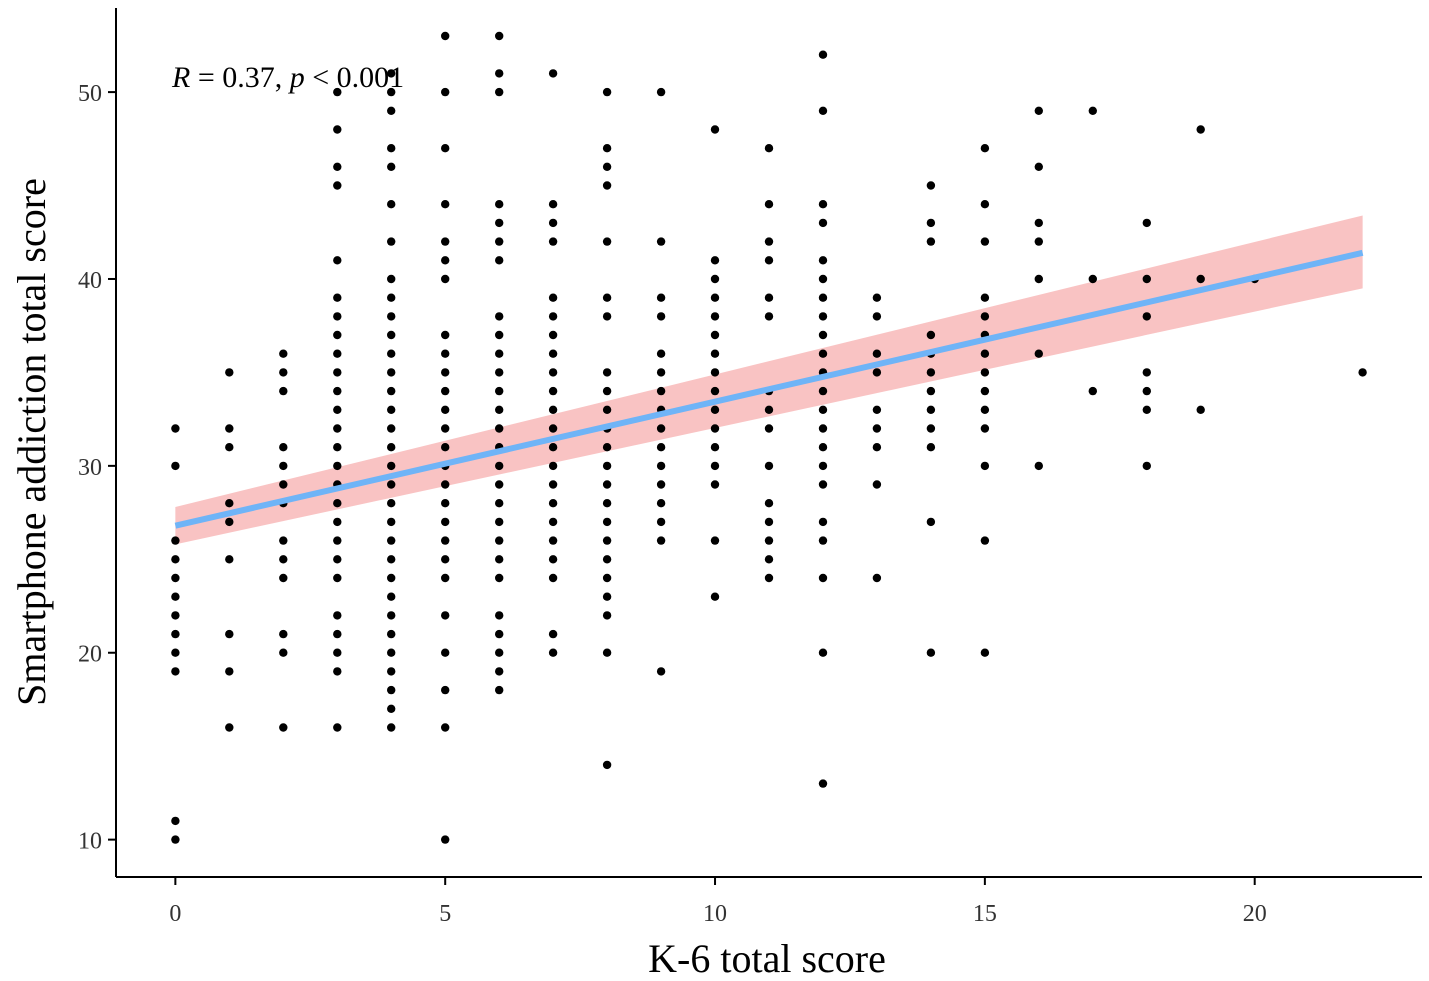 This screenshot has height=981, width=1429. What do you see at coordinates (175, 914) in the screenshot?
I see `x-tick-label: 0` at bounding box center [175, 914].